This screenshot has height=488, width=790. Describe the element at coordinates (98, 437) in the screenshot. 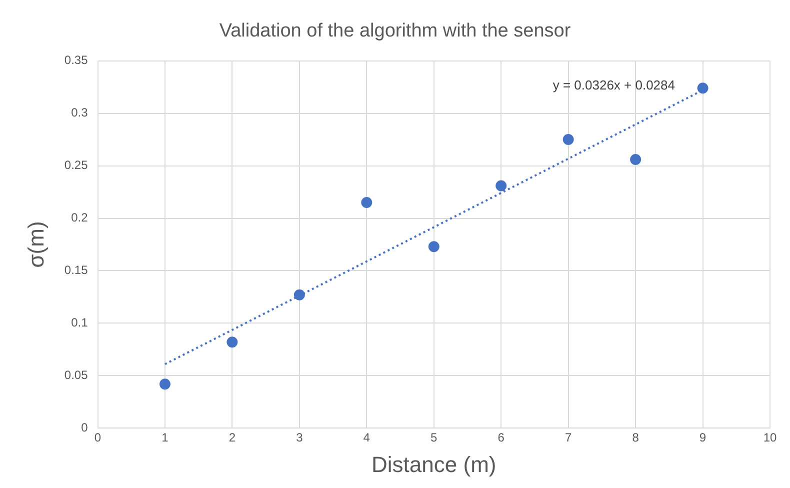

I see `x-tick-label: 0` at that location.